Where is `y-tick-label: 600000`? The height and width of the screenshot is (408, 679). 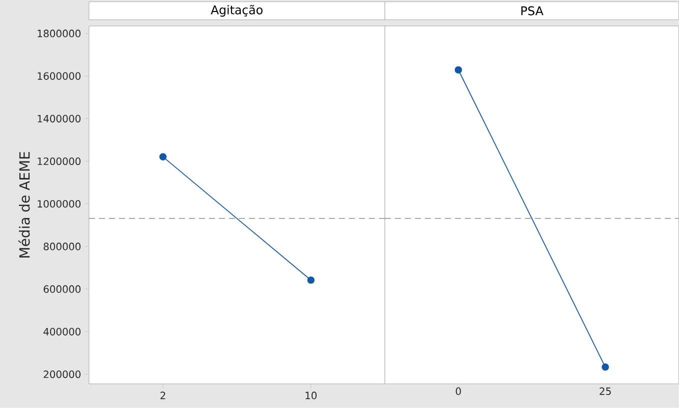
y-tick-label: 600000 is located at coordinates (62, 289).